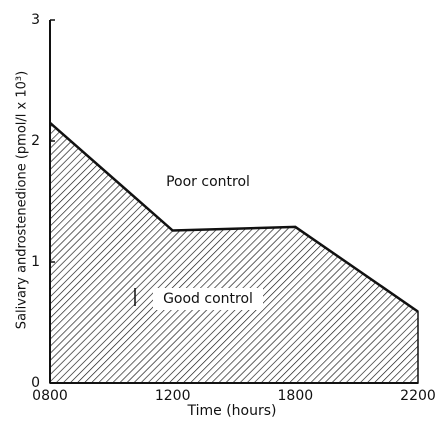  I want to click on y-tick-label: 2, so click(35, 141).